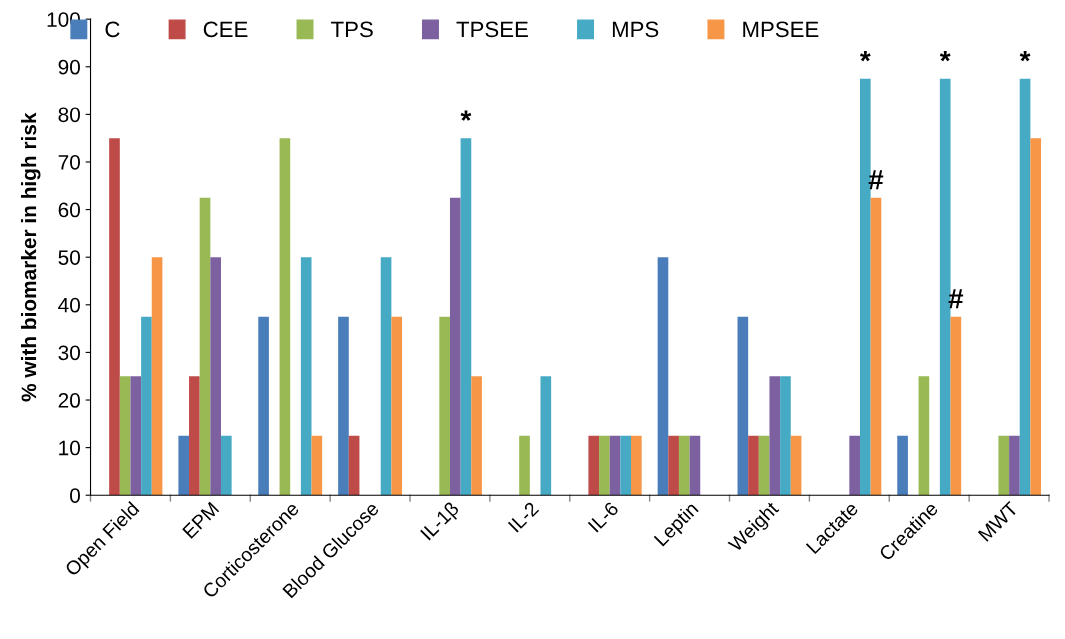 The width and height of the screenshot is (1065, 639). What do you see at coordinates (635, 29) in the screenshot?
I see `legend-label: MPS` at bounding box center [635, 29].